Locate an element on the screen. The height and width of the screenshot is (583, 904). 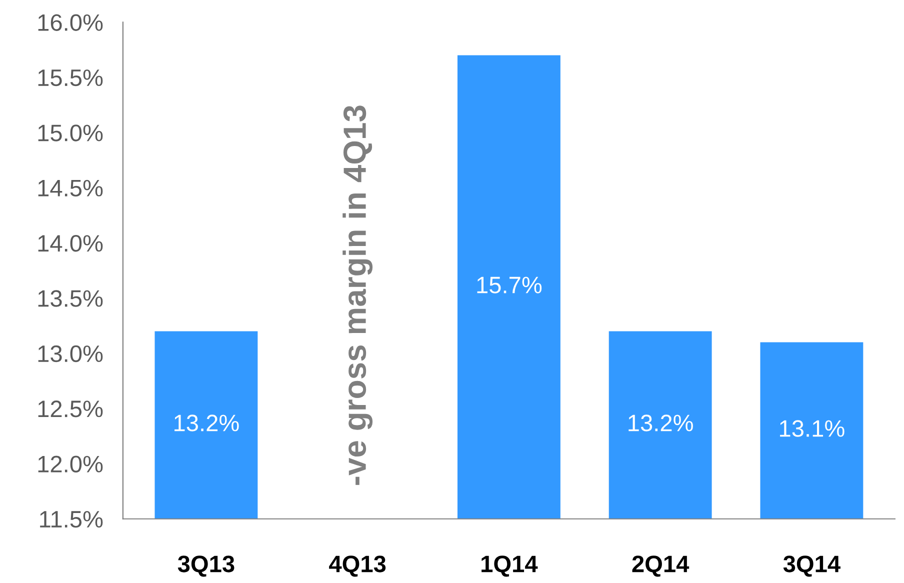
y-tick-label: 13.0% is located at coordinates (70, 353).